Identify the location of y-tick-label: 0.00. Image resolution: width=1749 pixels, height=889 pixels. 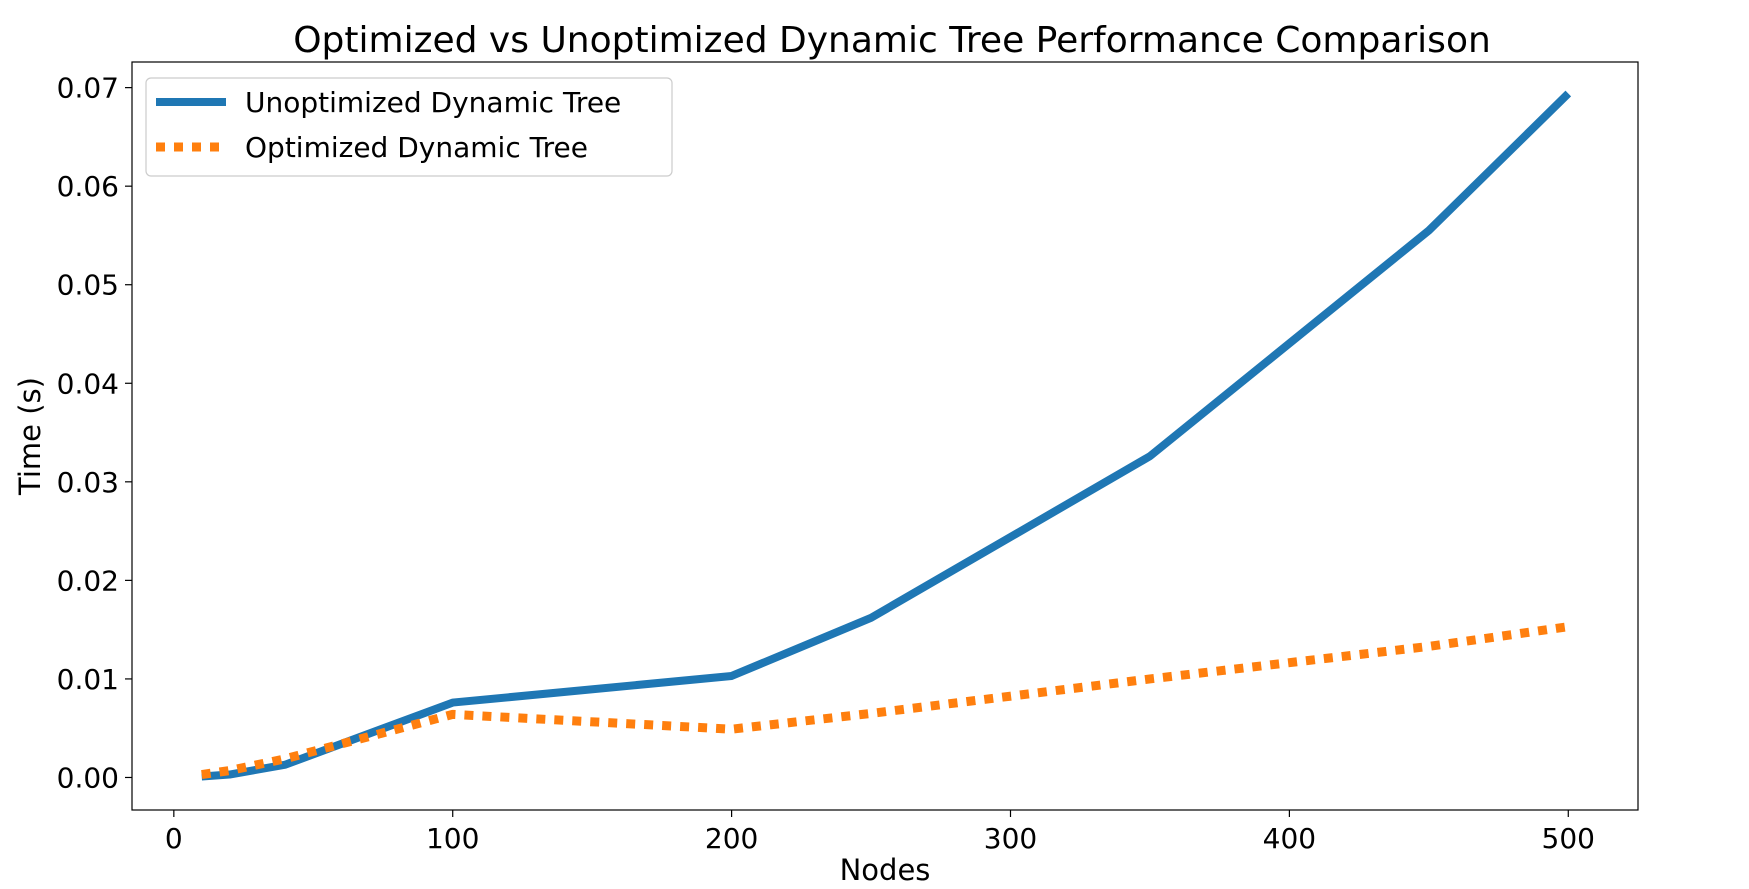
(88, 777).